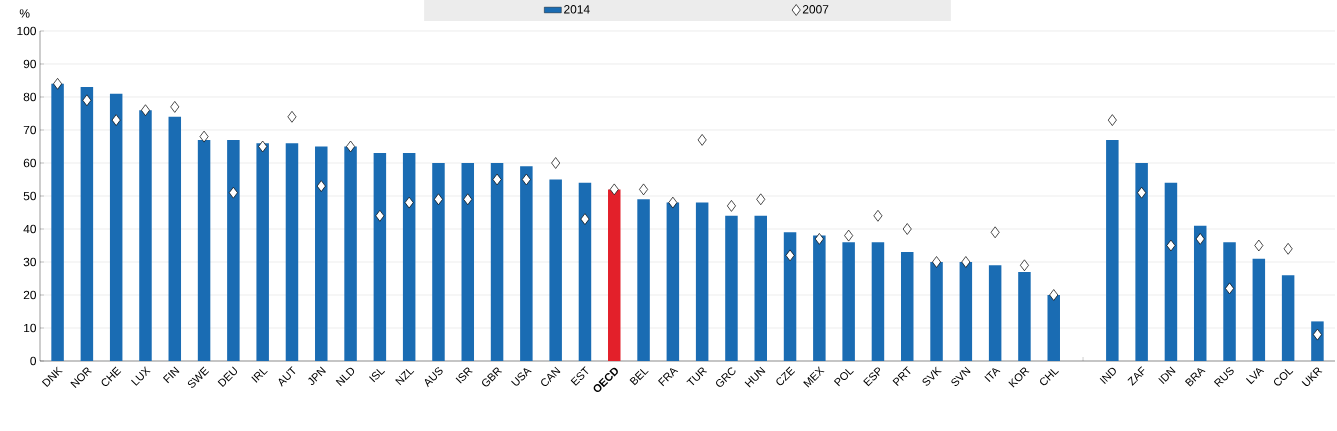 The height and width of the screenshot is (431, 1337). What do you see at coordinates (33, 361) in the screenshot?
I see `y-tick-label: 0` at bounding box center [33, 361].